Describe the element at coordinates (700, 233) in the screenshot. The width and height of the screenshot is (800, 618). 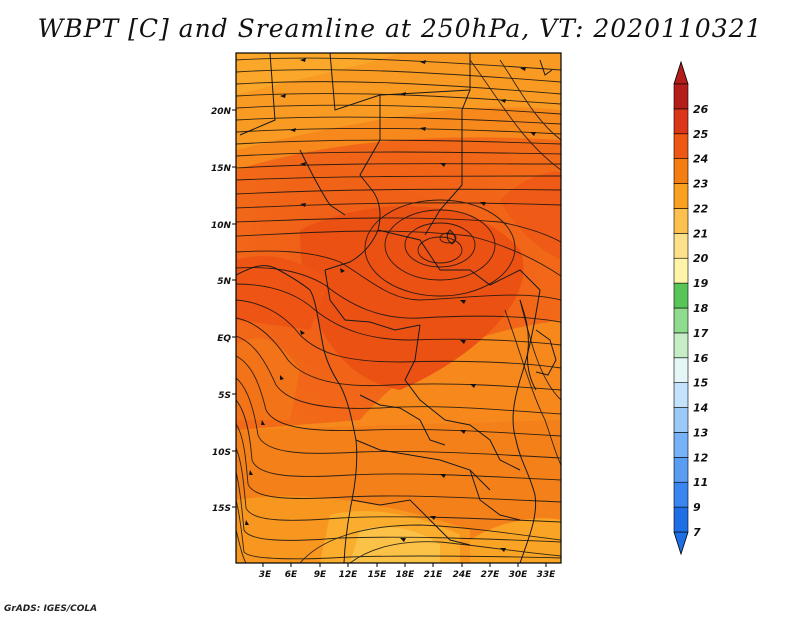
I see `colorbar-label: 21` at that location.